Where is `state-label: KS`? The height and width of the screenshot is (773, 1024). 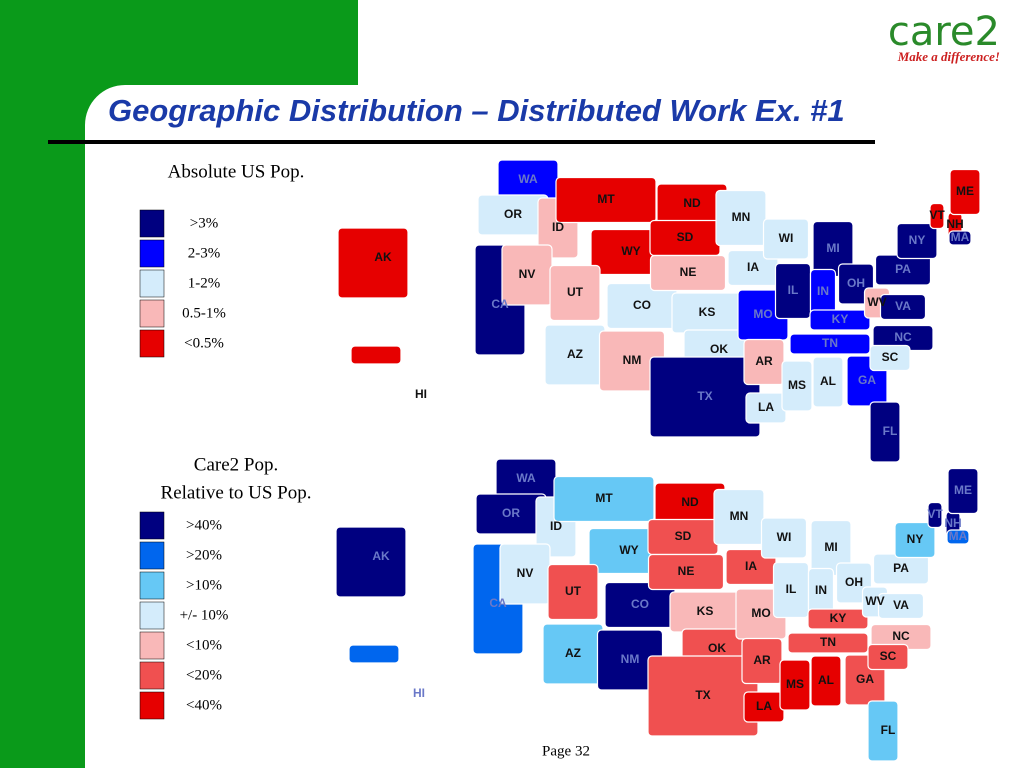
state-label: KS is located at coordinates (705, 611).